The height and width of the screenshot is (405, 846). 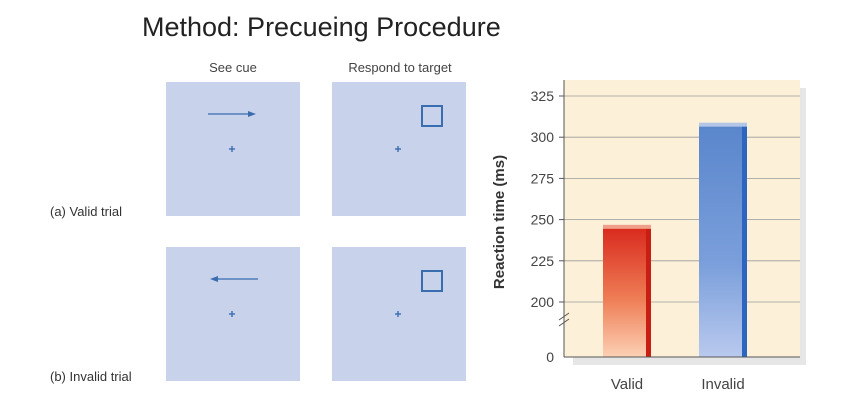 I want to click on invalid-trial-label: (b) Invalid trial, so click(x=91, y=376).